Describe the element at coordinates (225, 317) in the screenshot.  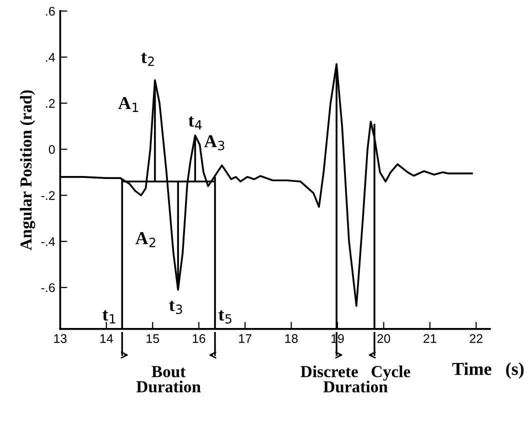
I see `annotation: t$_{5}$` at that location.